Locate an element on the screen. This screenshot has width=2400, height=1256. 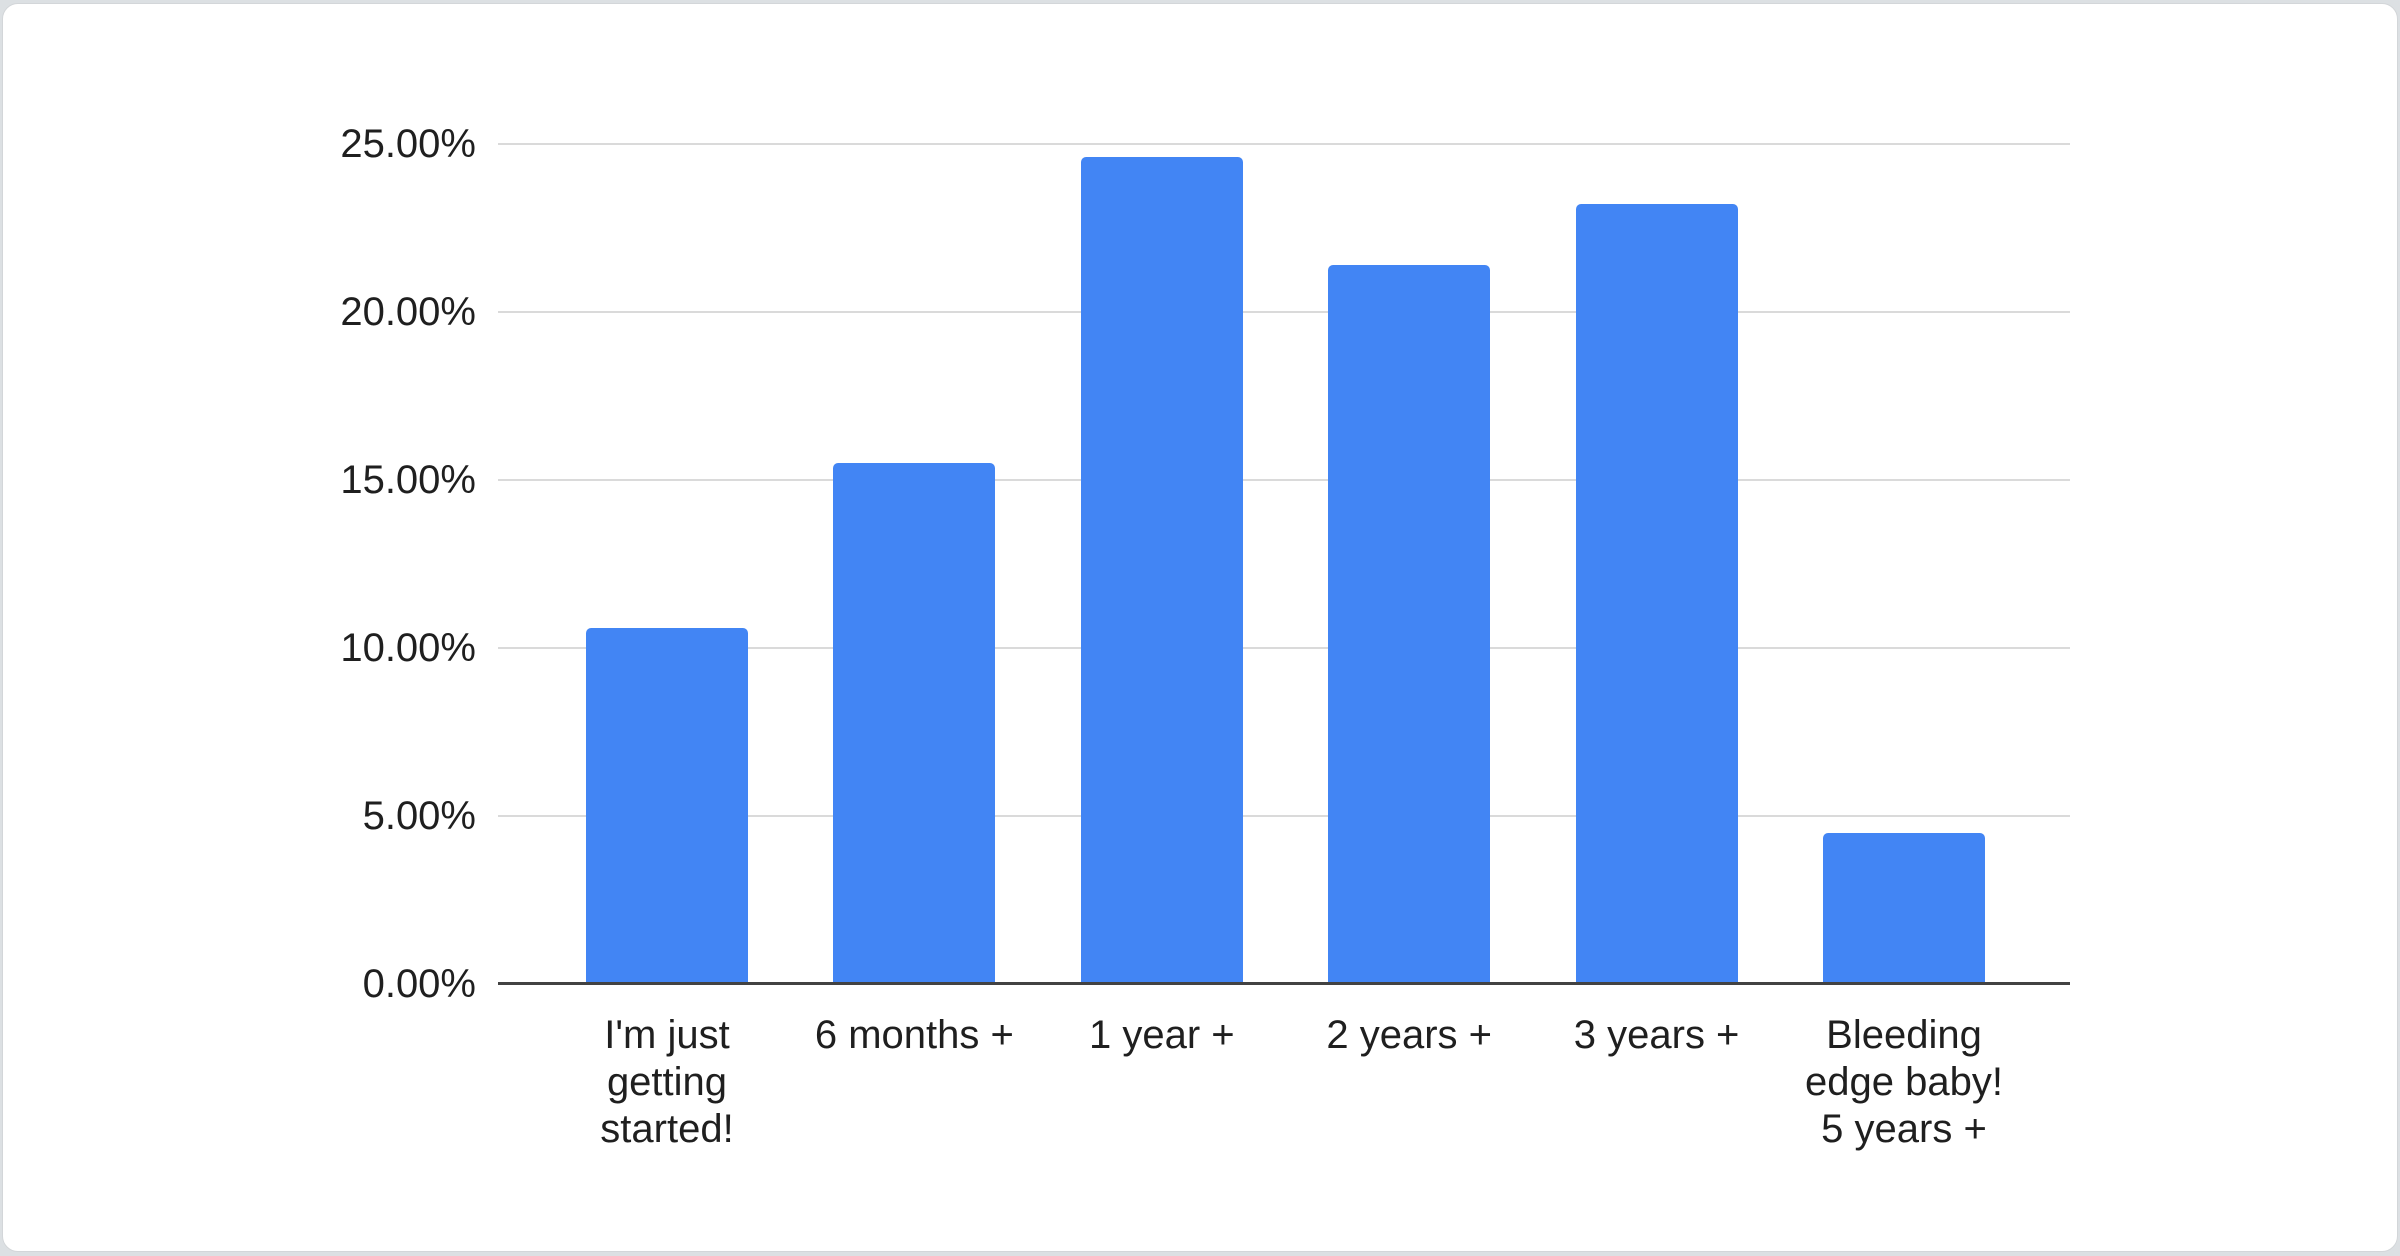
x-axis-tick-label-line: 6 months + is located at coordinates (914, 1035).